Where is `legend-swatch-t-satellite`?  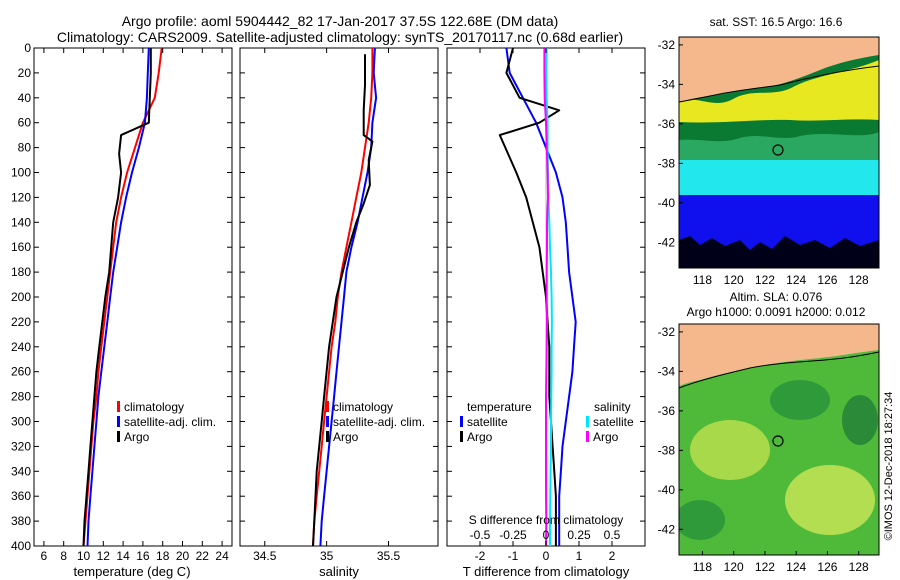
legend-swatch-t-satellite is located at coordinates (461, 421).